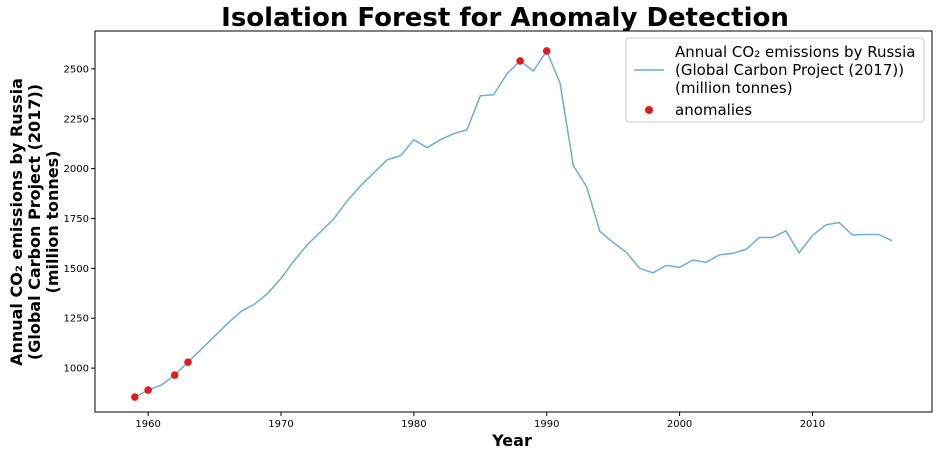 The image size is (937, 455). I want to click on y-axis-label-line-1: Annual CO₂ emissions by Russia, so click(16, 222).